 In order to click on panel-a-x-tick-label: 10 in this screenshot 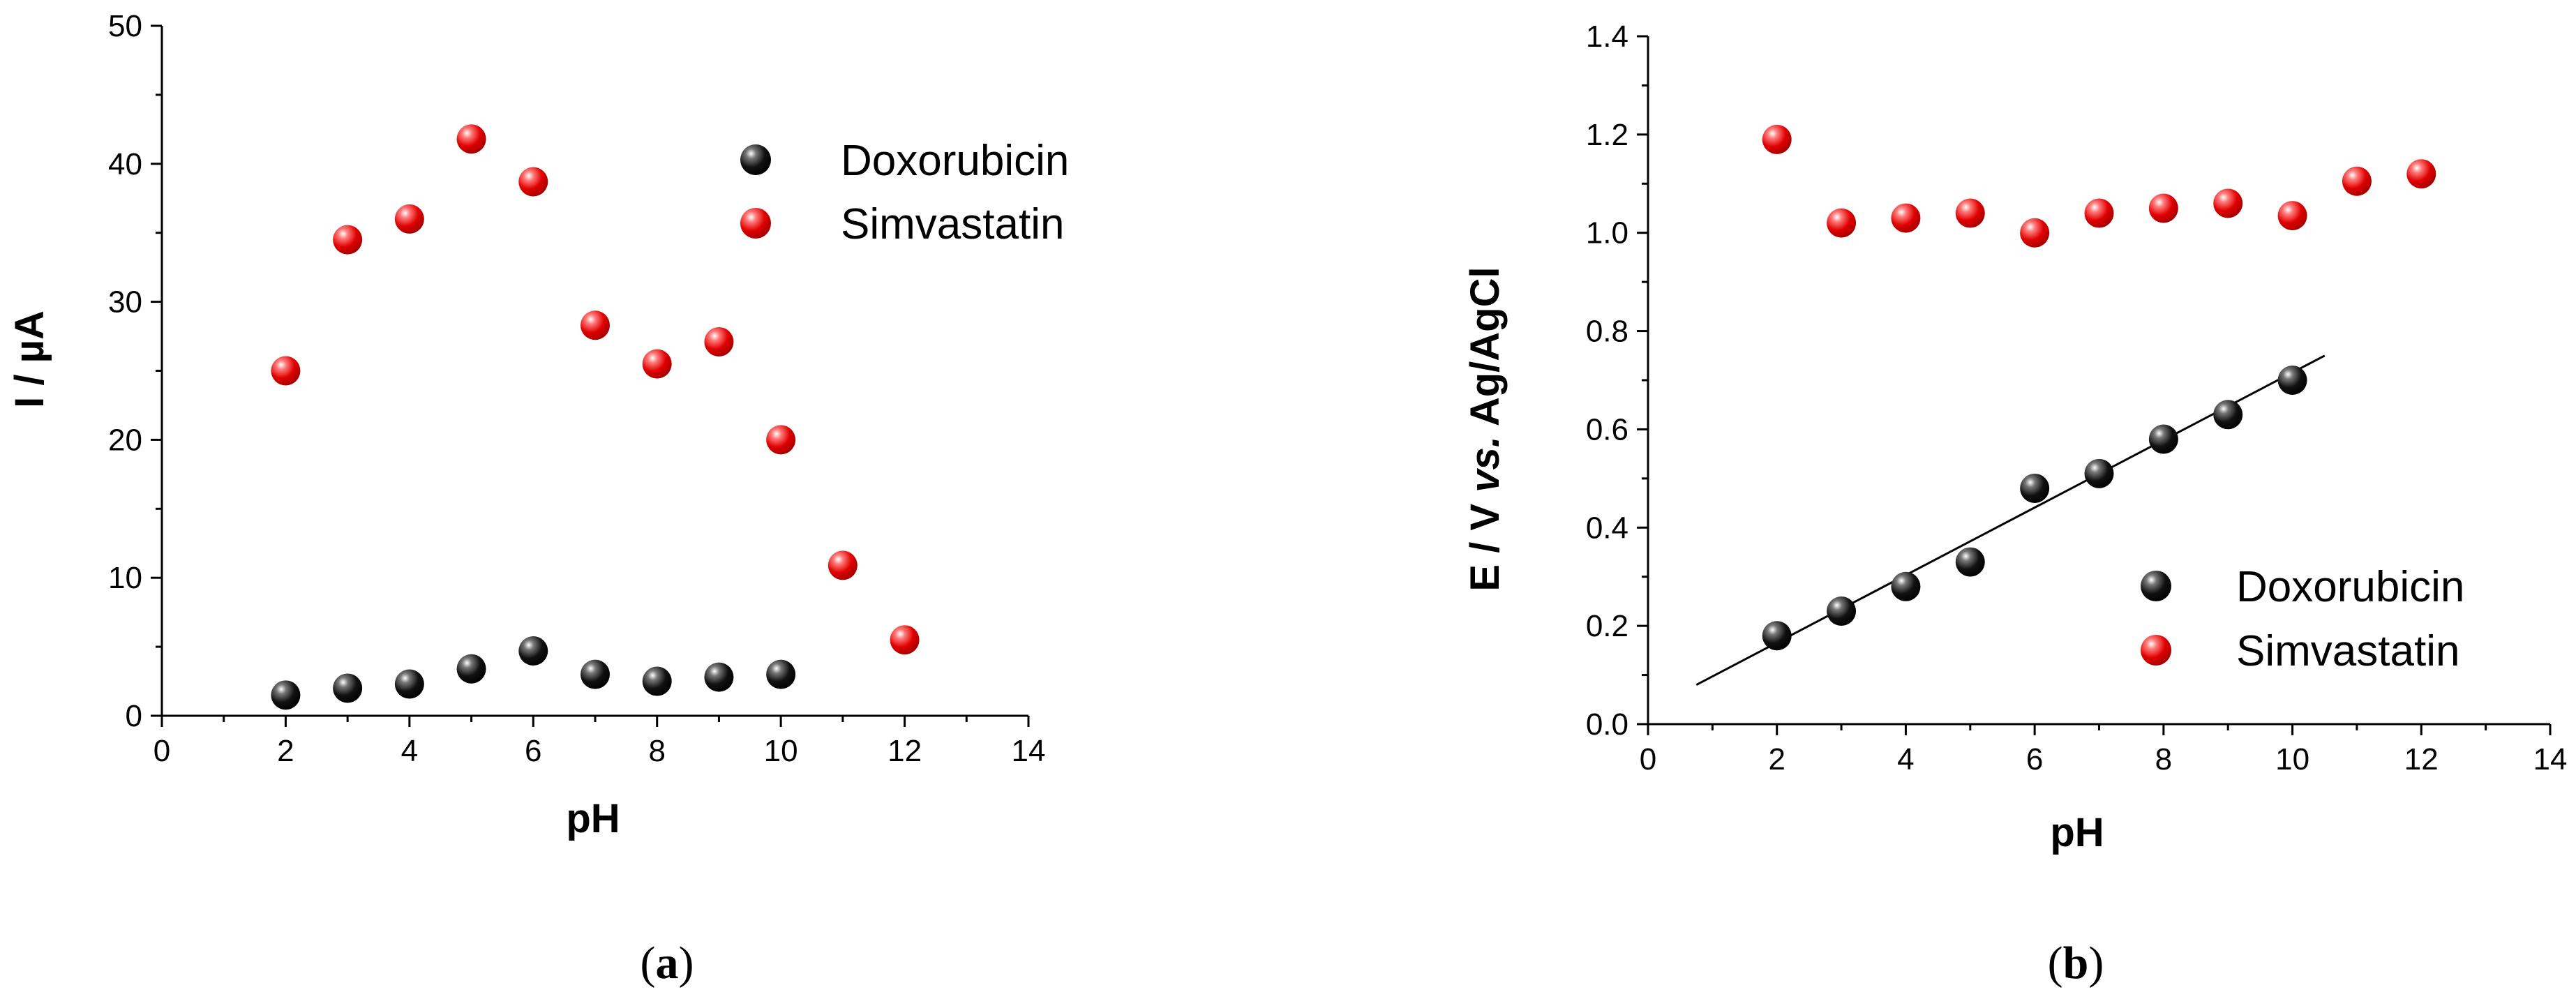, I will do `click(781, 751)`.